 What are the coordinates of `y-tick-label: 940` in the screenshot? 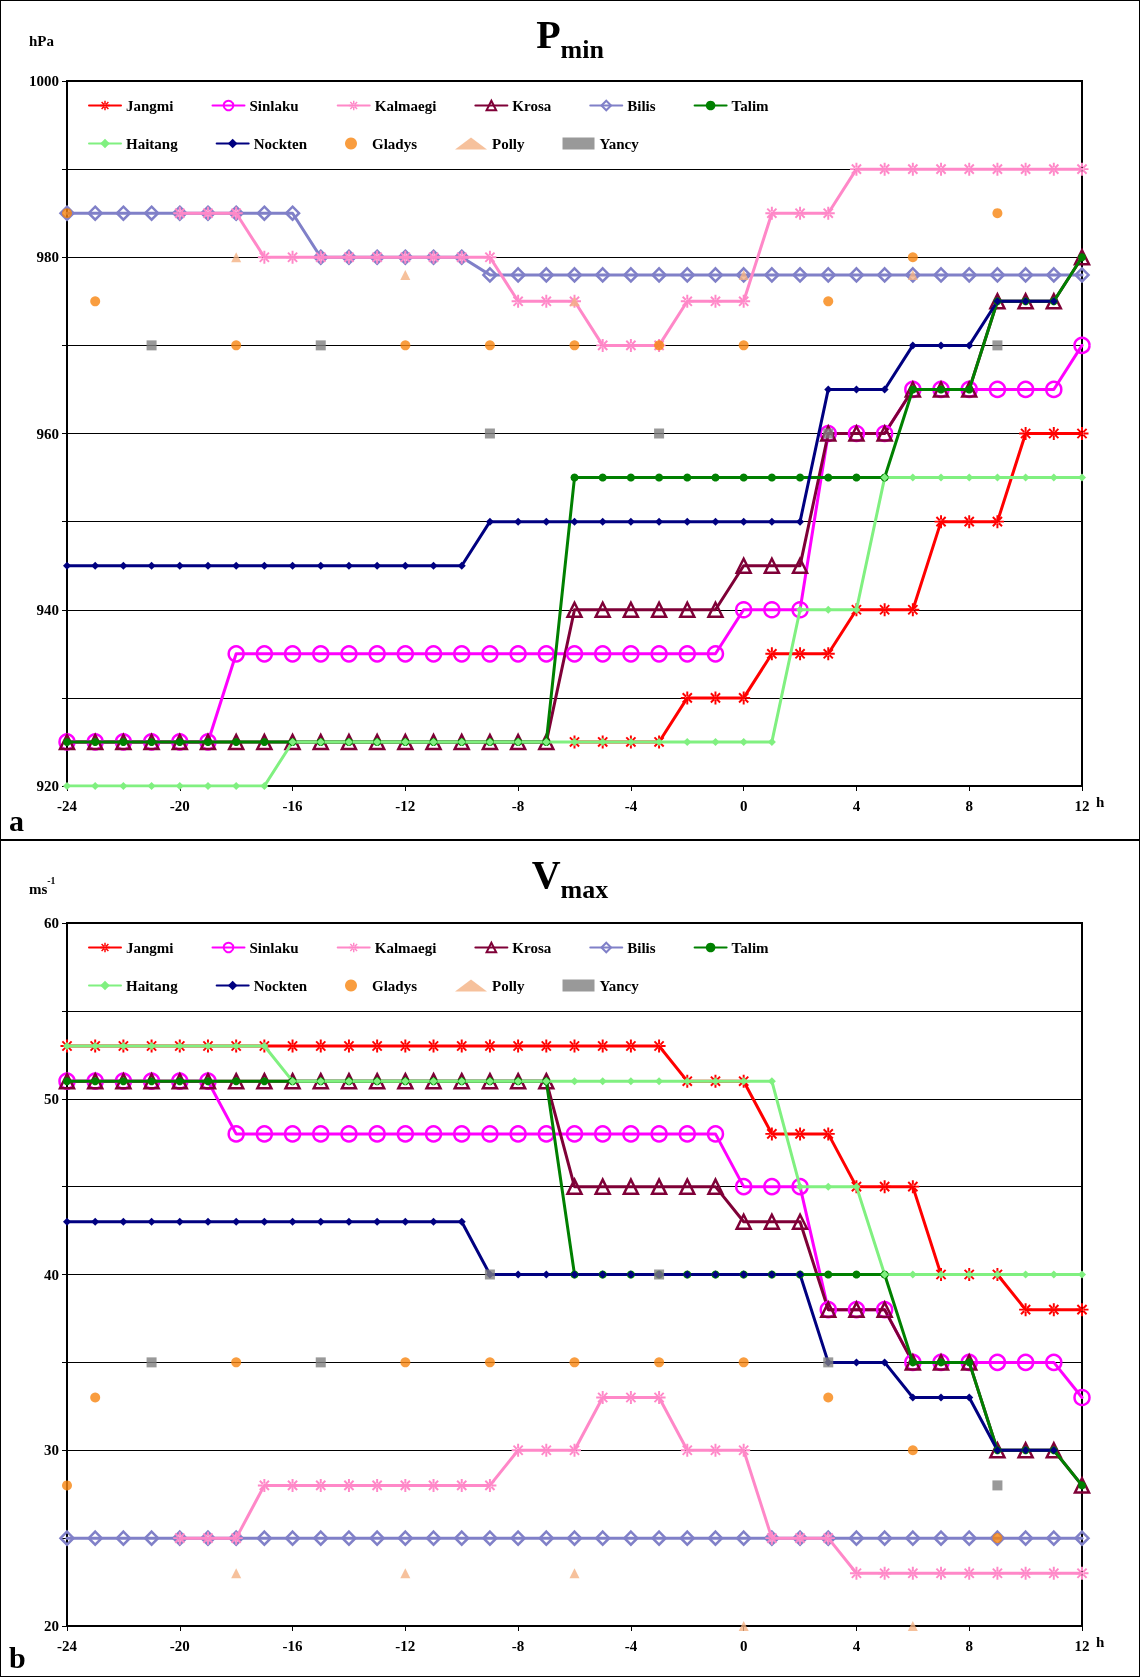 It's located at (47, 609).